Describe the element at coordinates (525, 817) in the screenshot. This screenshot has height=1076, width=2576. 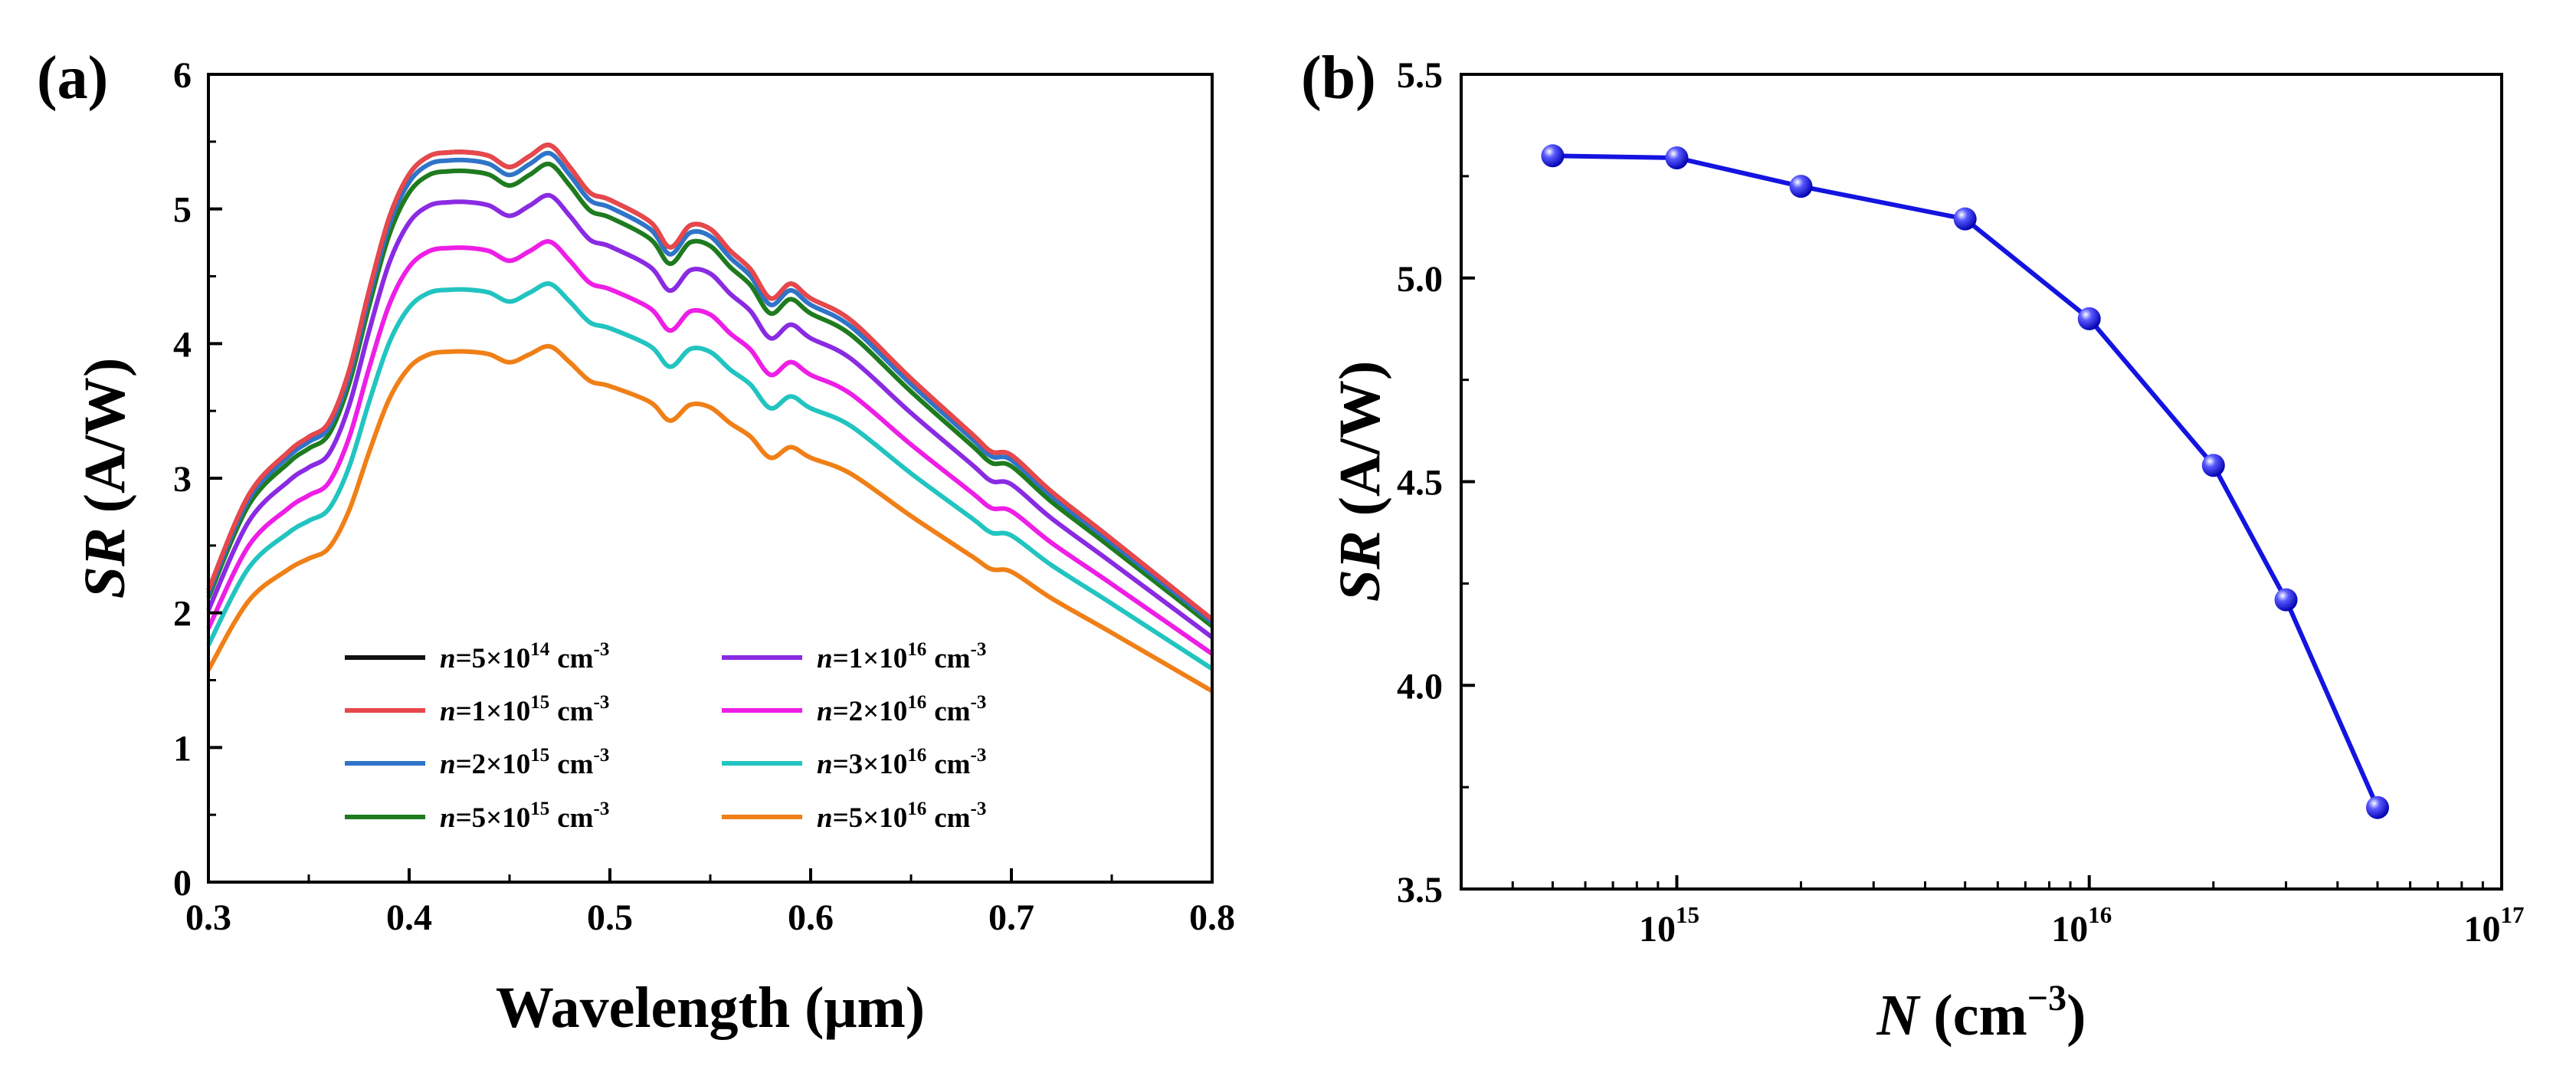
I see `a-legend-label: n=5×1015 cm-3` at that location.